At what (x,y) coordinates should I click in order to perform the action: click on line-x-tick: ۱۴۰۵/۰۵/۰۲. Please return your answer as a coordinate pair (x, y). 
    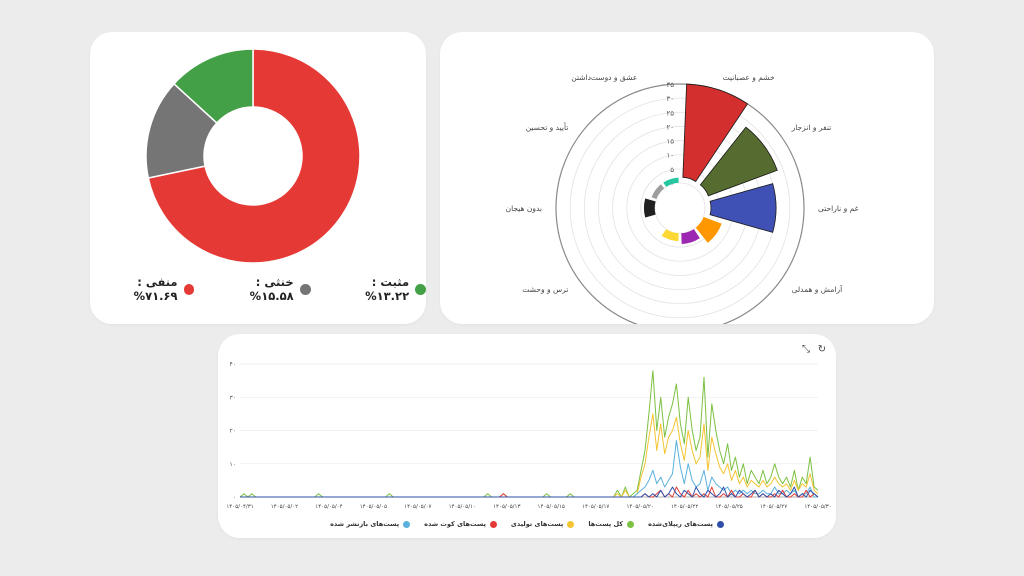
    Looking at the image, I should click on (284, 507).